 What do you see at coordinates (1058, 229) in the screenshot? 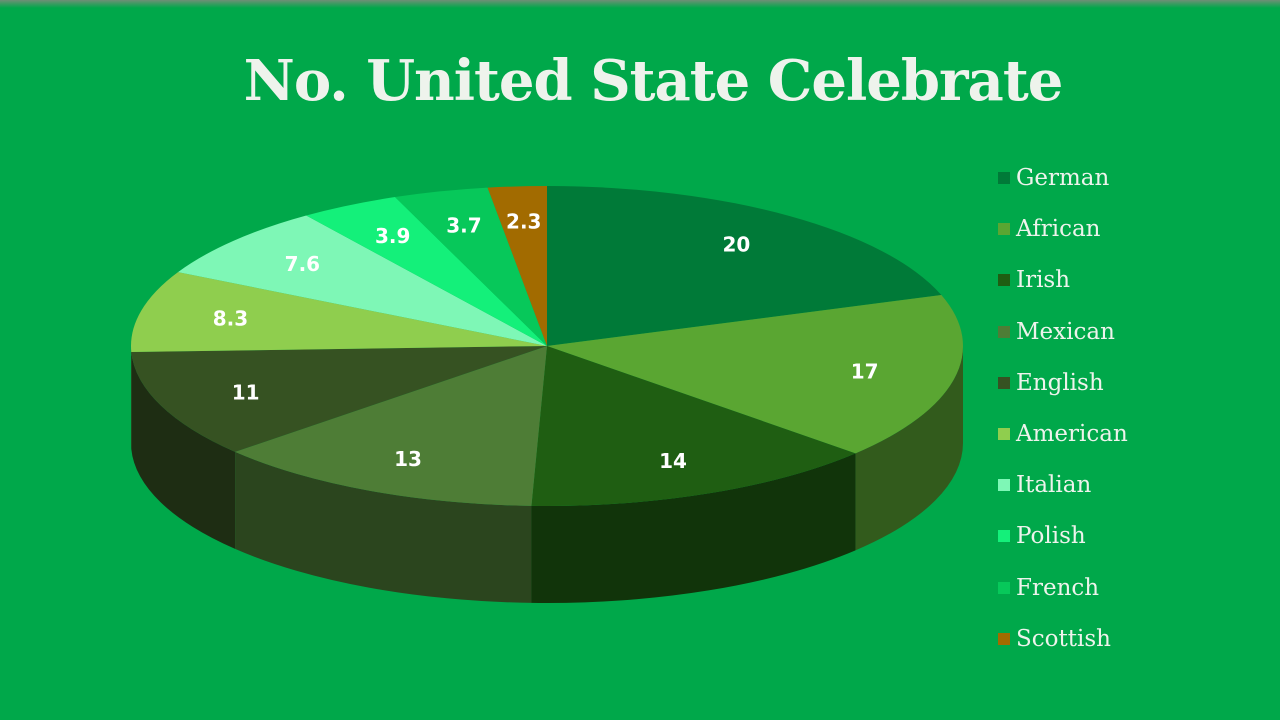
I see `legend-label-african: African` at bounding box center [1058, 229].